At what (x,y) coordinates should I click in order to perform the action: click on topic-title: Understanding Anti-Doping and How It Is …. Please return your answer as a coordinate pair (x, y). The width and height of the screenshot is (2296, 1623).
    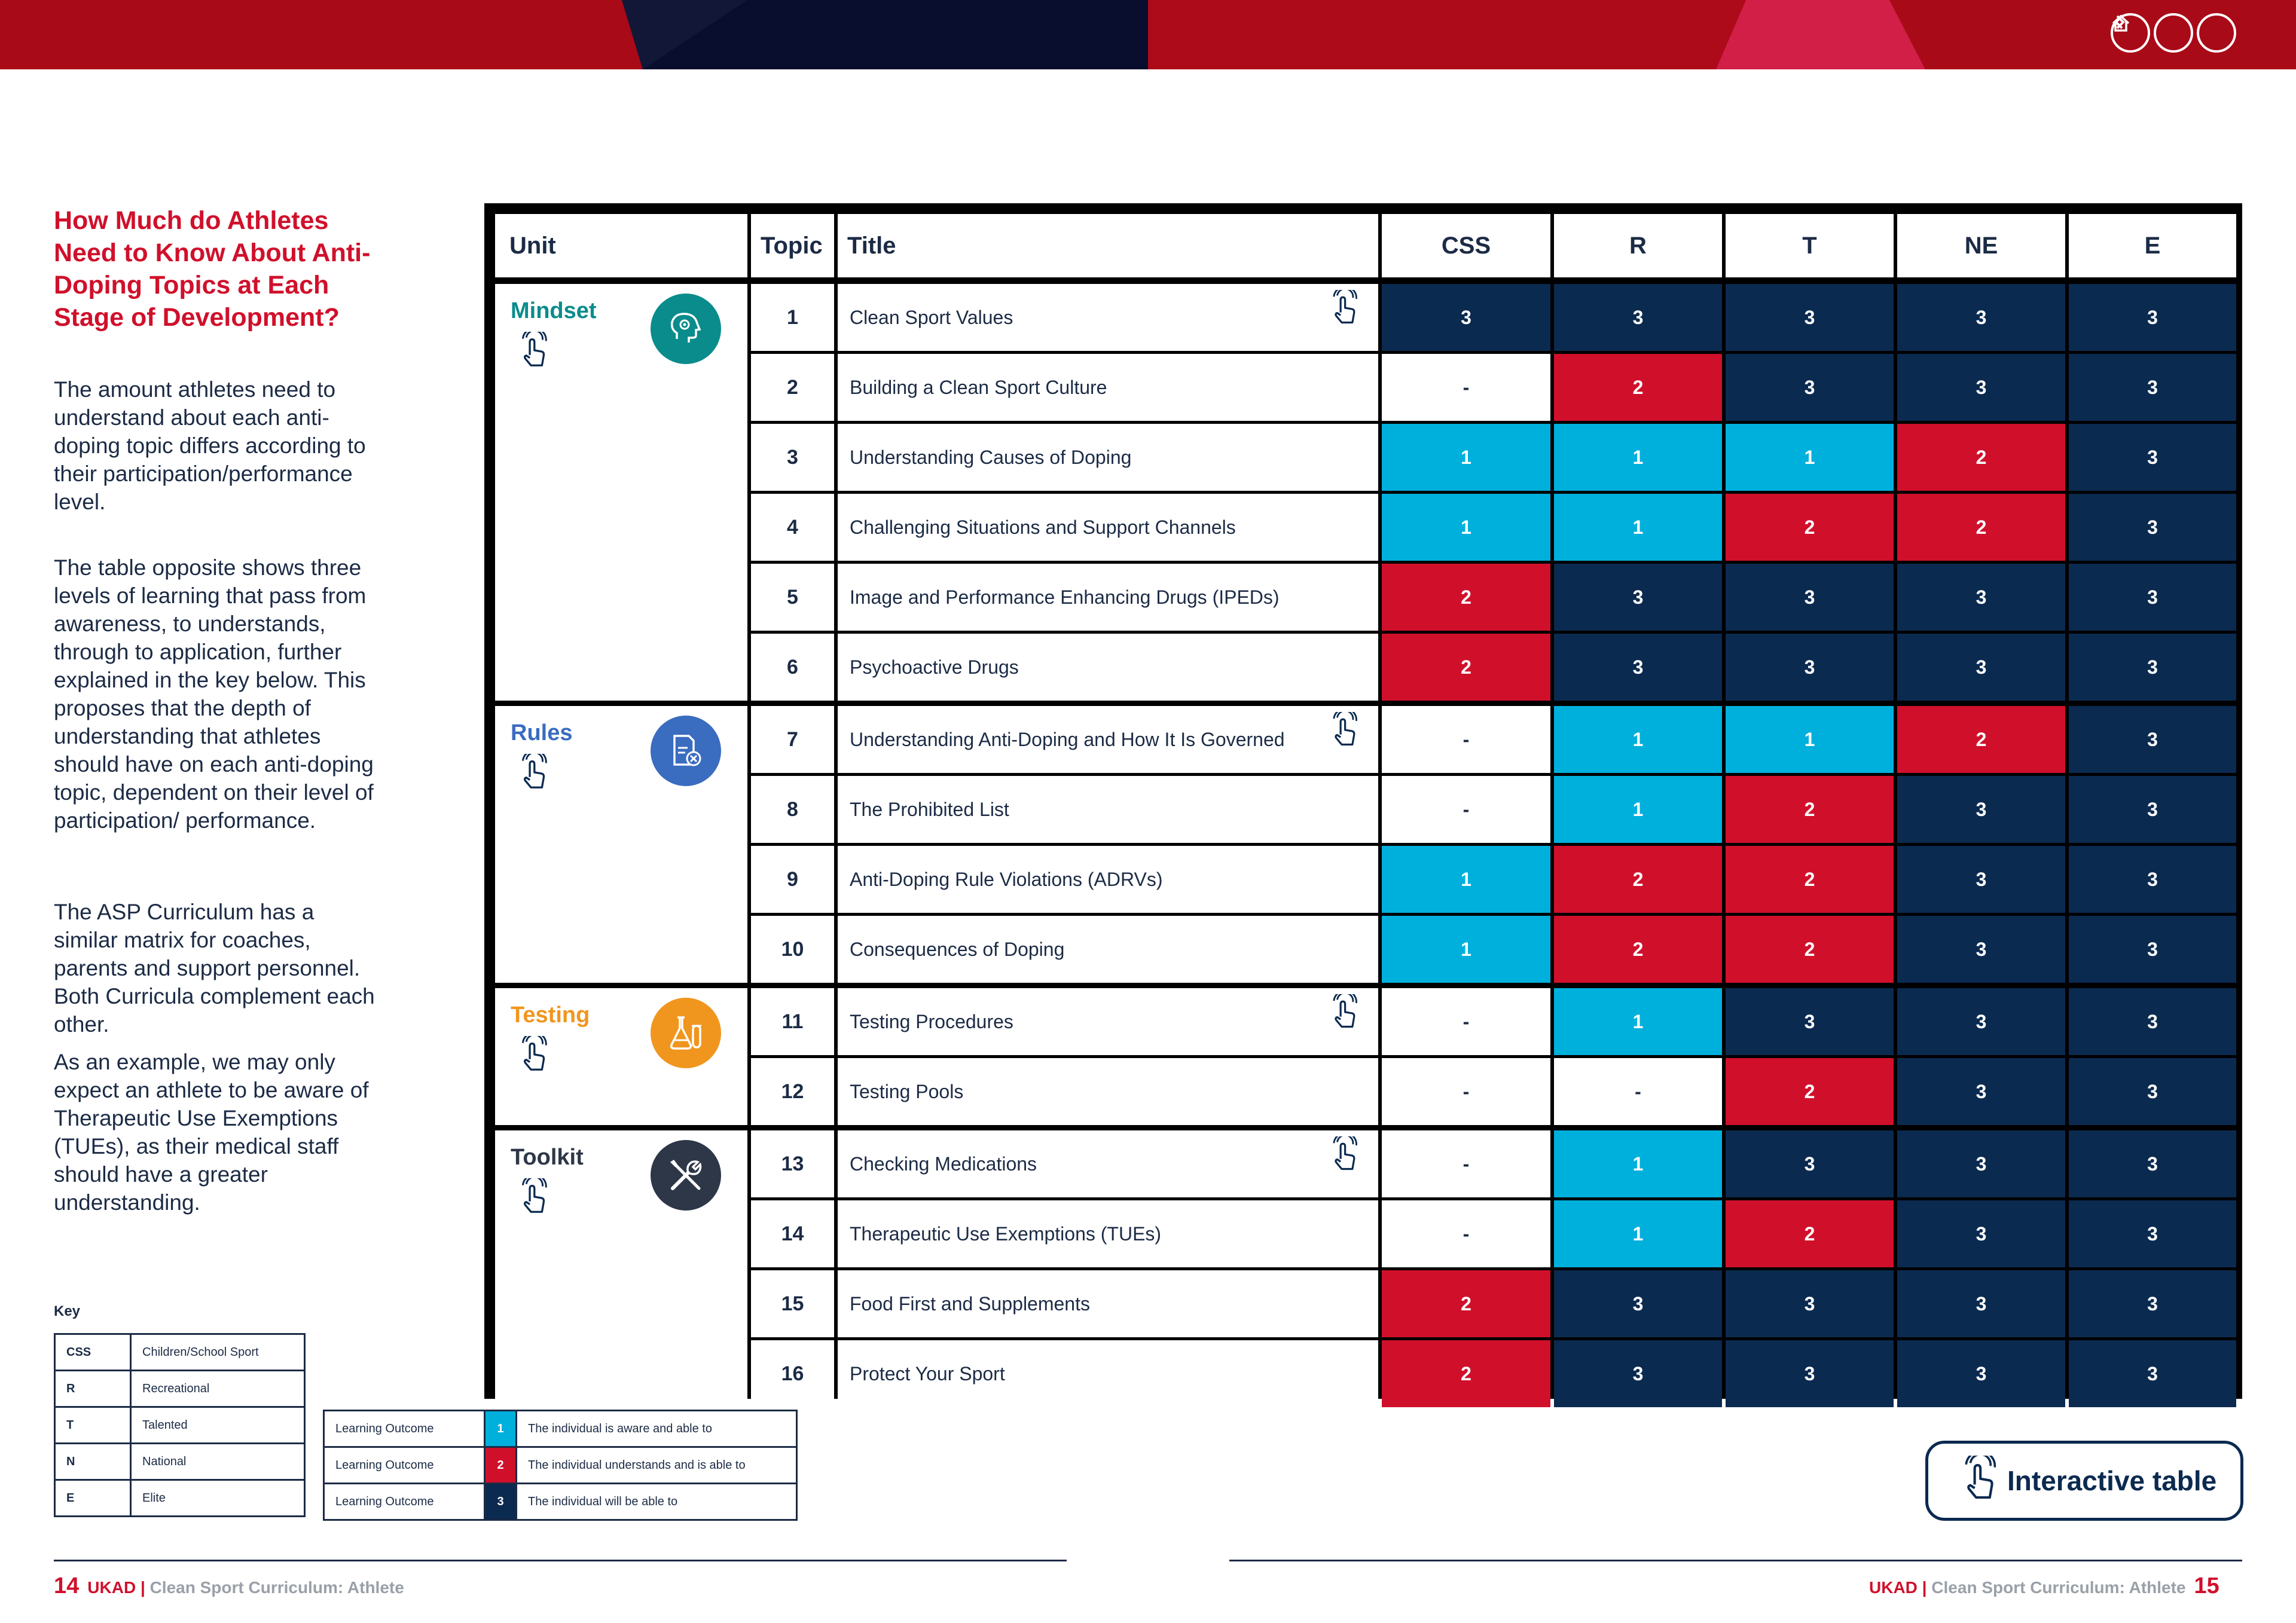
    Looking at the image, I should click on (1108, 740).